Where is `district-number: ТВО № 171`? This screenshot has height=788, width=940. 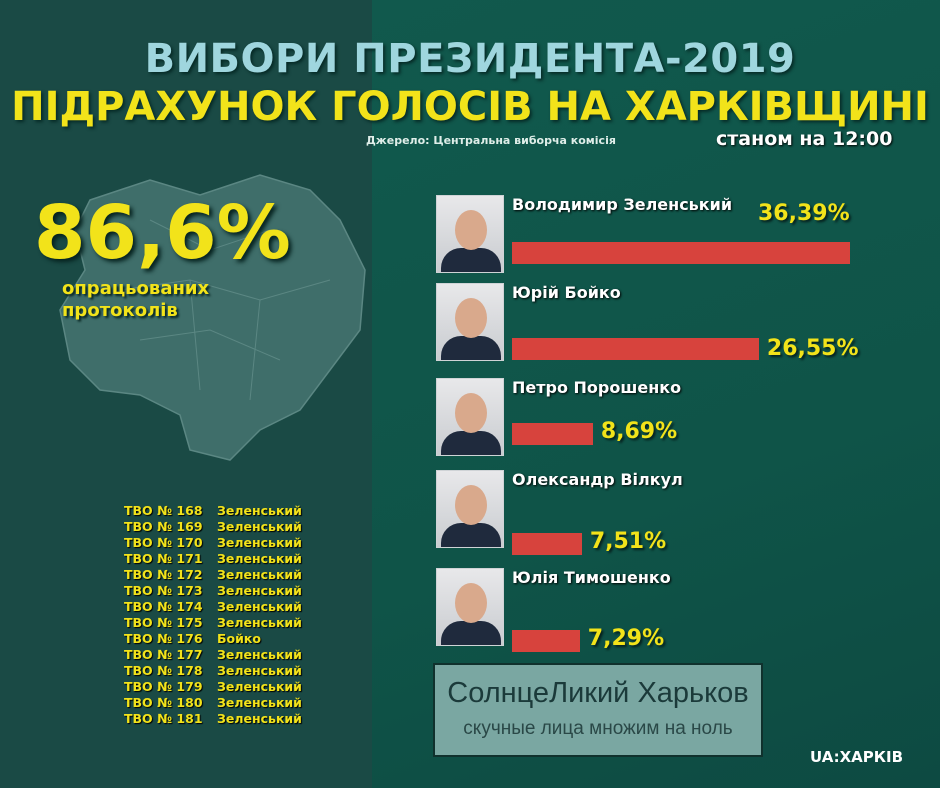
district-number: ТВО № 171 is located at coordinates (163, 558).